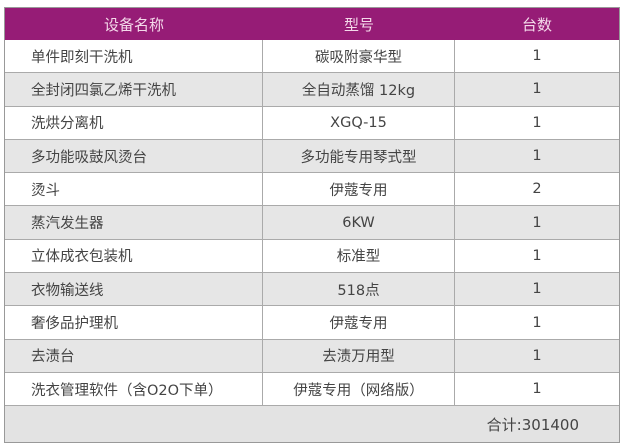 The width and height of the screenshot is (624, 444). Describe the element at coordinates (532, 424) in the screenshot. I see `total-value: 合计:301400` at that location.